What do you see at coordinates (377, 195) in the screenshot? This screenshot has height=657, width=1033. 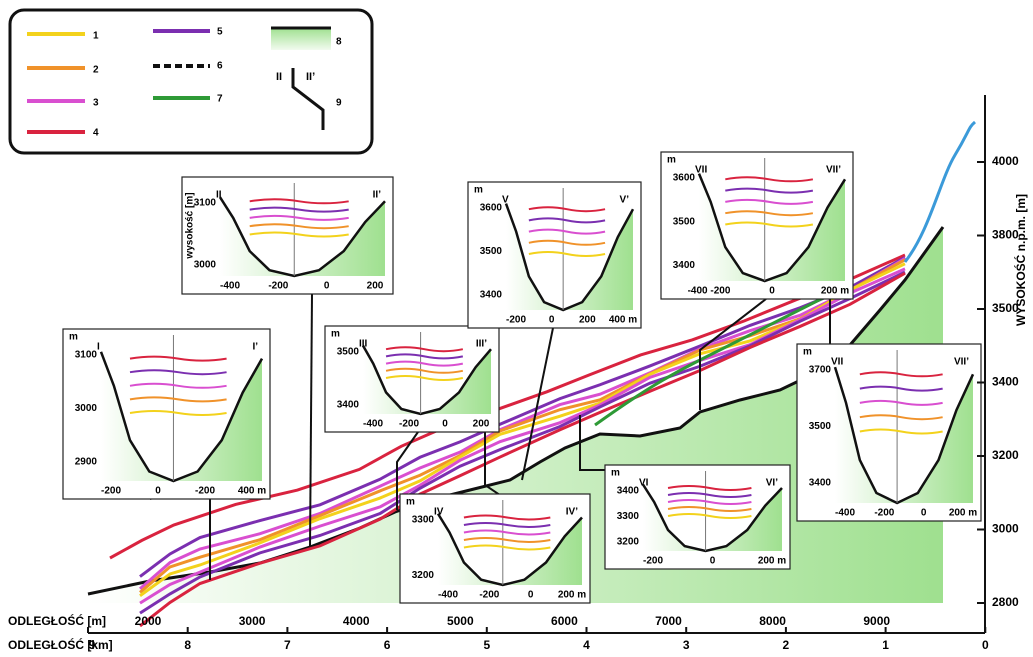 I see `inset-right: II’` at bounding box center [377, 195].